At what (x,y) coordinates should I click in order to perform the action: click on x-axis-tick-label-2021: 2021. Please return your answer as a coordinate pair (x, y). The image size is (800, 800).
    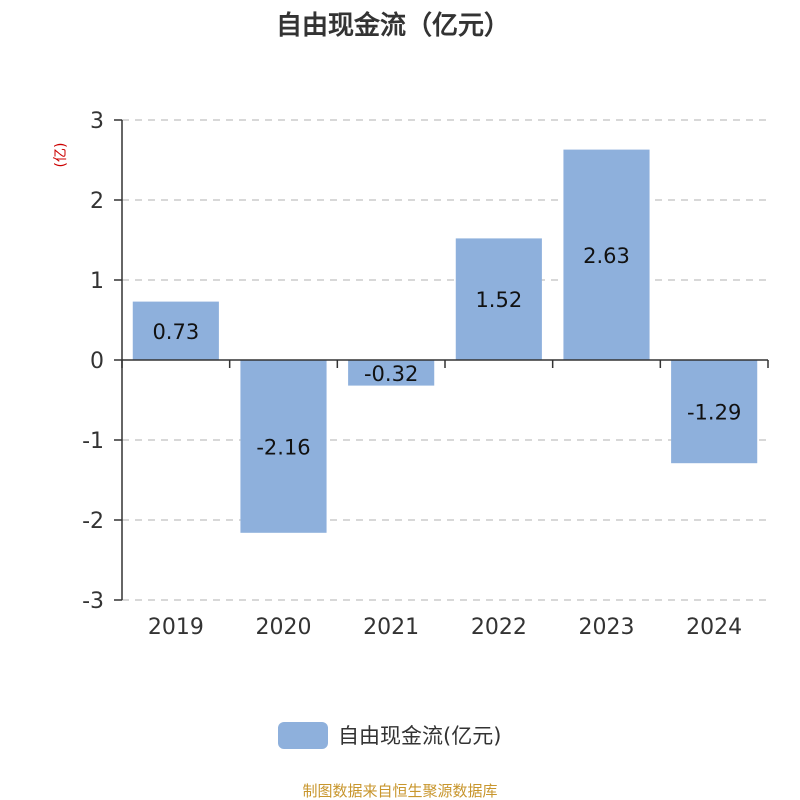
    Looking at the image, I should click on (391, 627).